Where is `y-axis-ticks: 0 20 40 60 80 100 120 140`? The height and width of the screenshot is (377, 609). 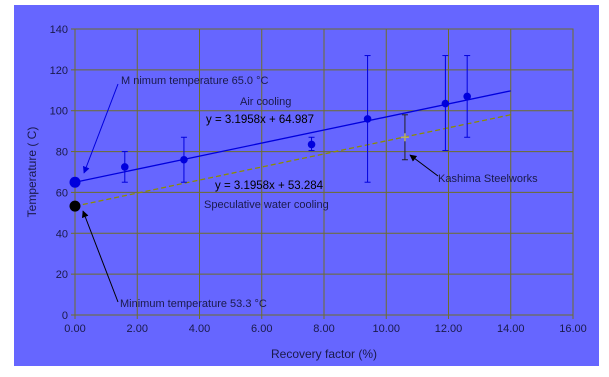
y-axis-ticks: 0 20 40 60 80 100 120 140 is located at coordinates (59, 173).